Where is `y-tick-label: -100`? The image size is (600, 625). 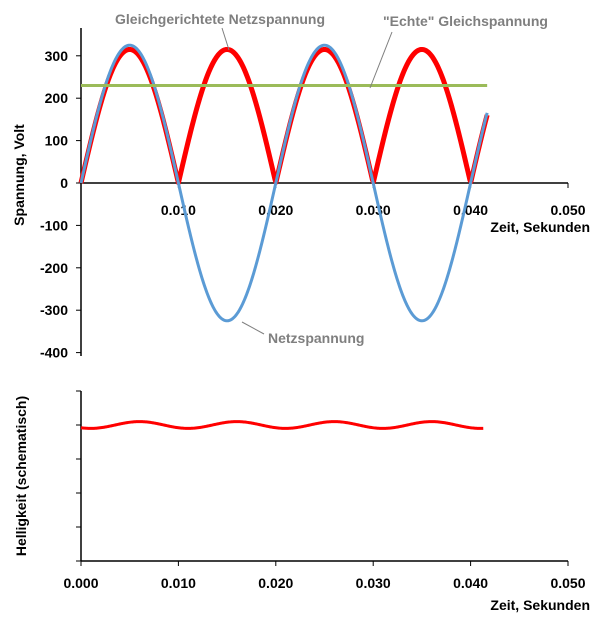
y-tick-label: -100 is located at coordinates (54, 225).